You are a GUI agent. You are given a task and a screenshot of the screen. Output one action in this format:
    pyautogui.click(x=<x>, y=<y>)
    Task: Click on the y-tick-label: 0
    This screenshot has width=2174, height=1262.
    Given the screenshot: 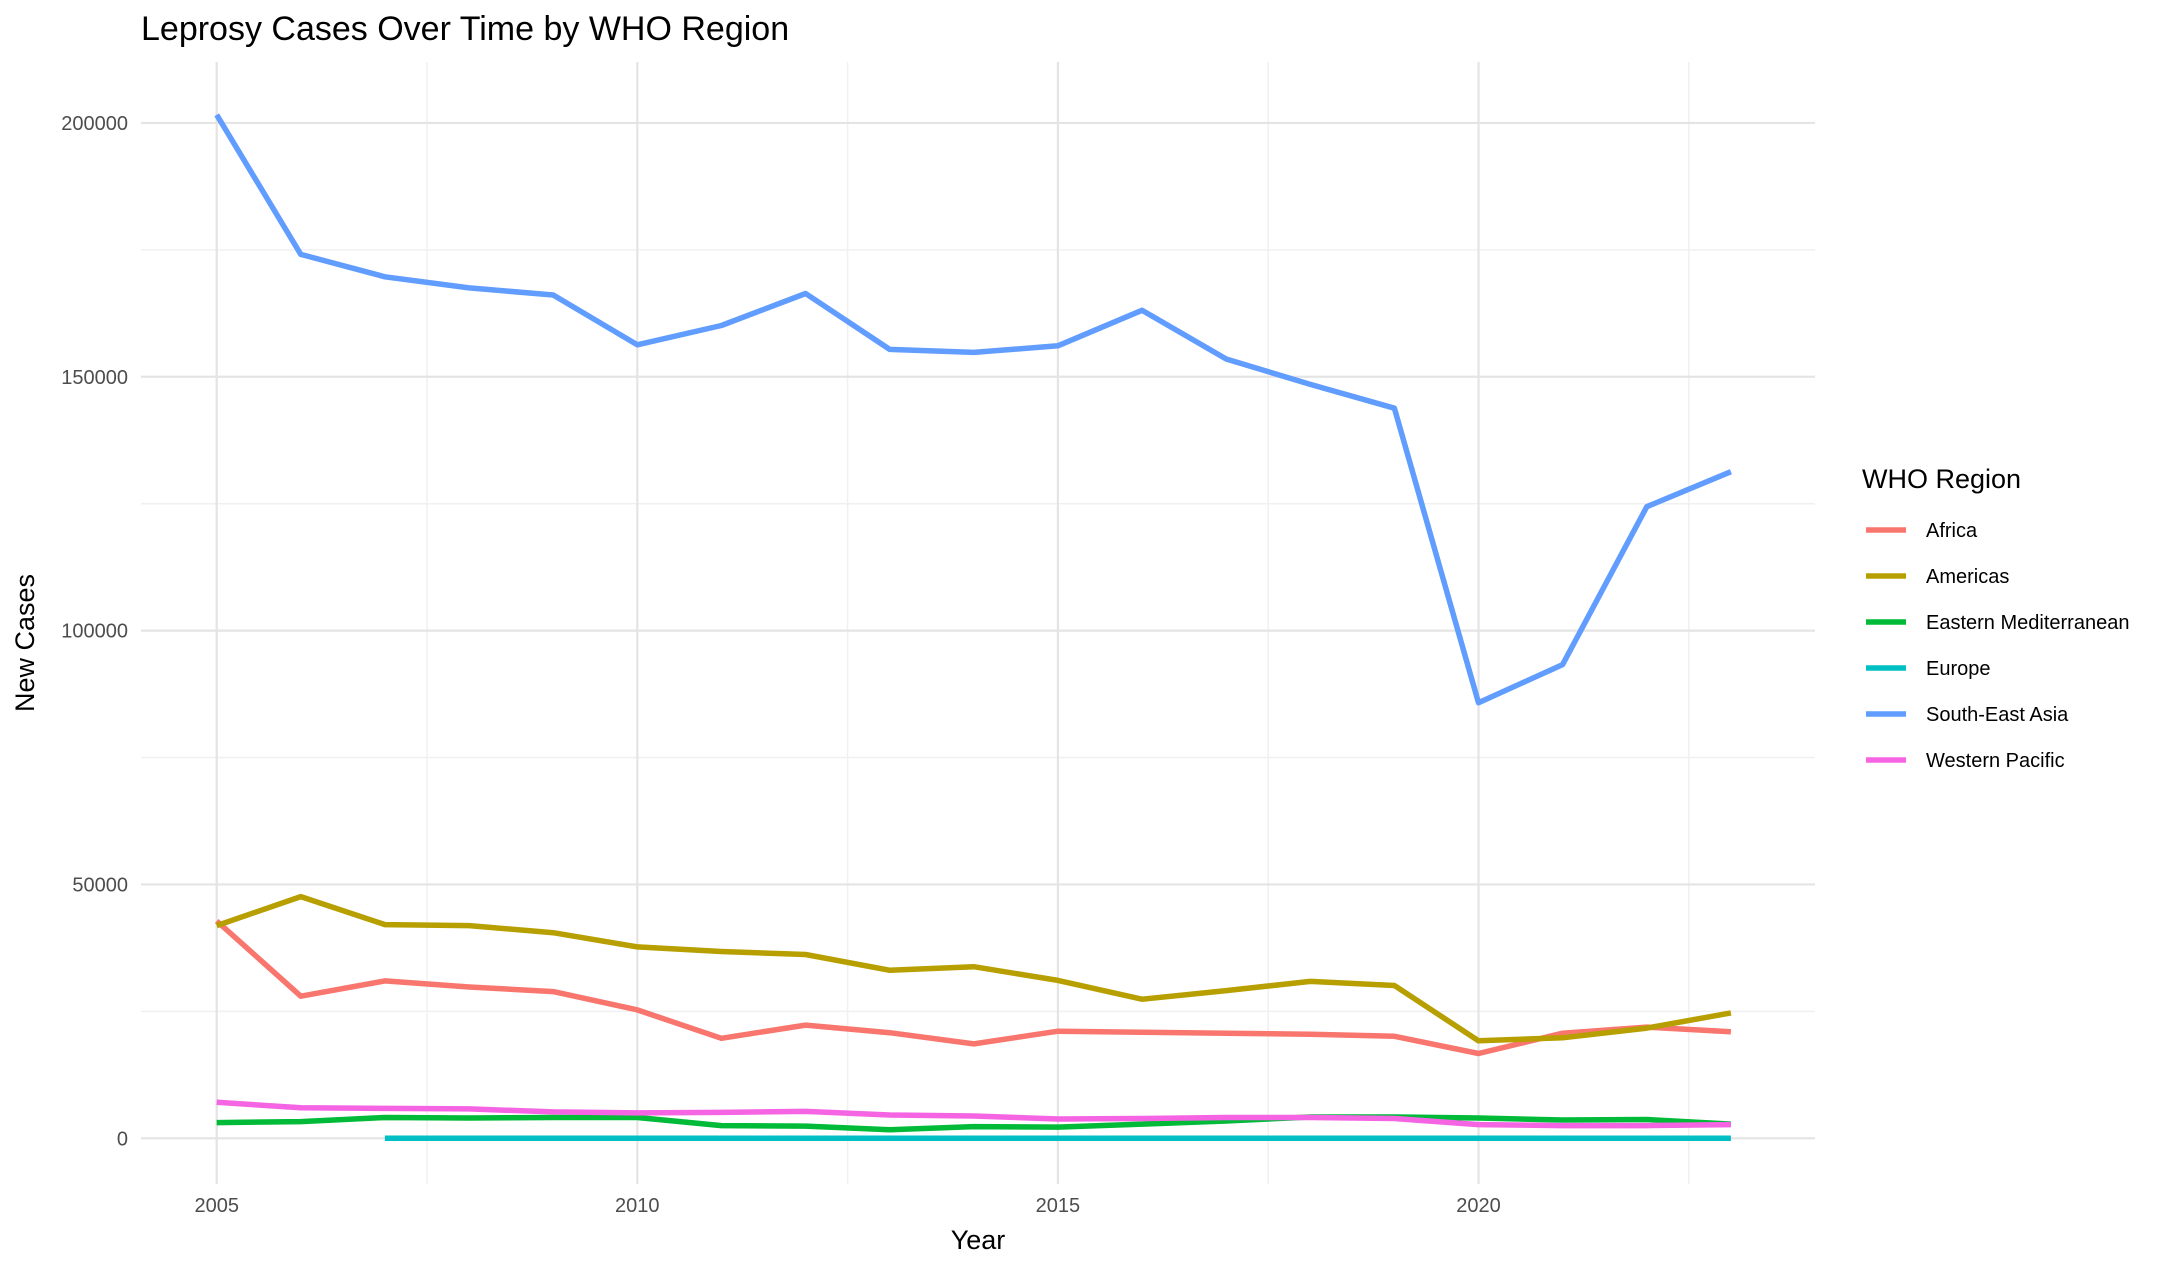 What is the action you would take?
    pyautogui.click(x=122, y=1139)
    